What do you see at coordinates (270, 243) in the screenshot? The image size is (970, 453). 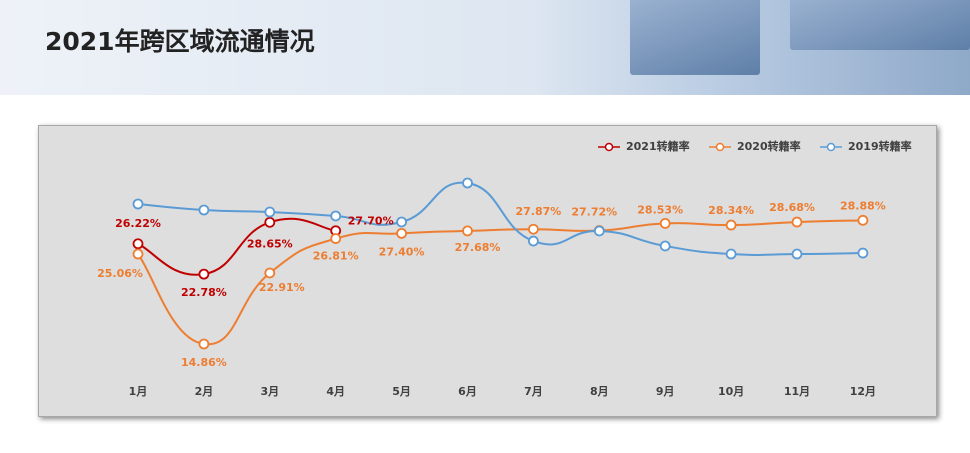 I see `data-label: 28.65%` at bounding box center [270, 243].